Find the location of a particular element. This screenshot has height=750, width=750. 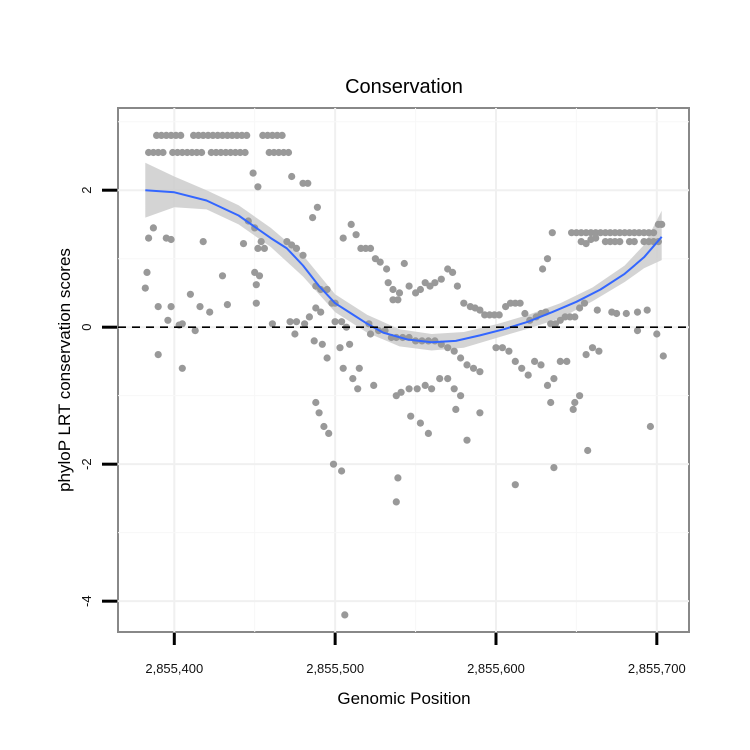

y-axis: -4 -2 0 2 is located at coordinates (98, 397).